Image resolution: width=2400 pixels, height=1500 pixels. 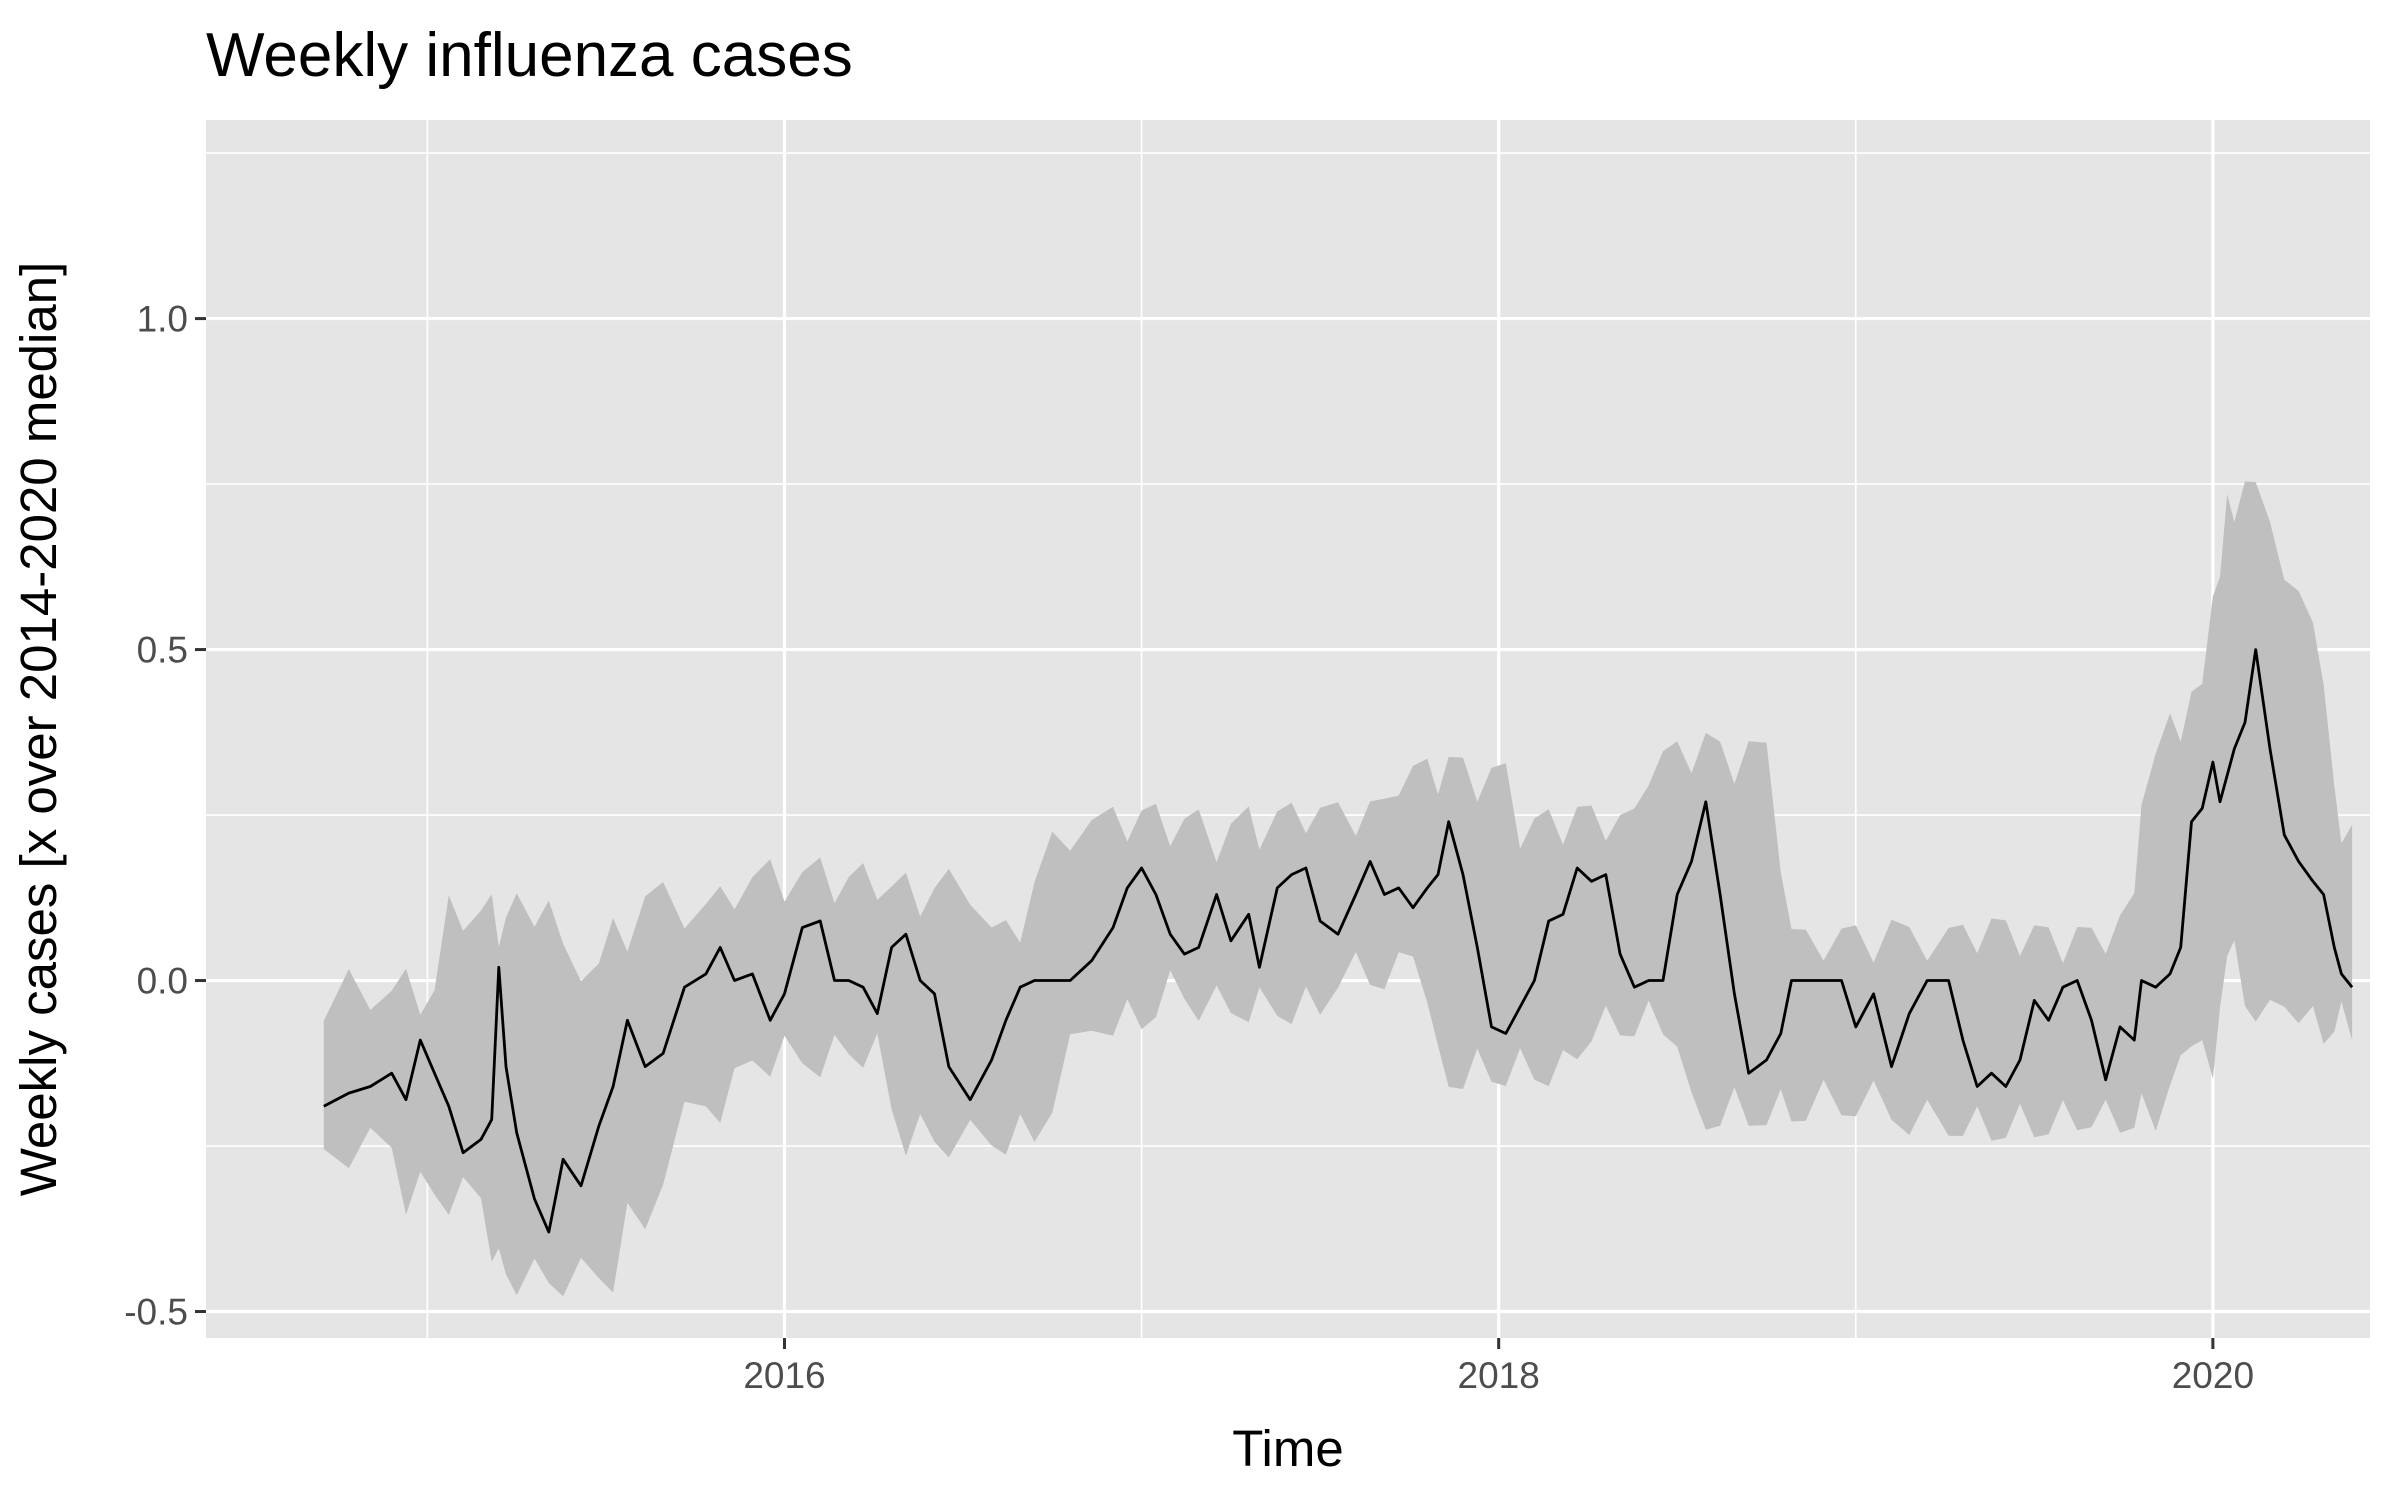 What do you see at coordinates (156, 1312) in the screenshot?
I see `y-tick-label: -0.5` at bounding box center [156, 1312].